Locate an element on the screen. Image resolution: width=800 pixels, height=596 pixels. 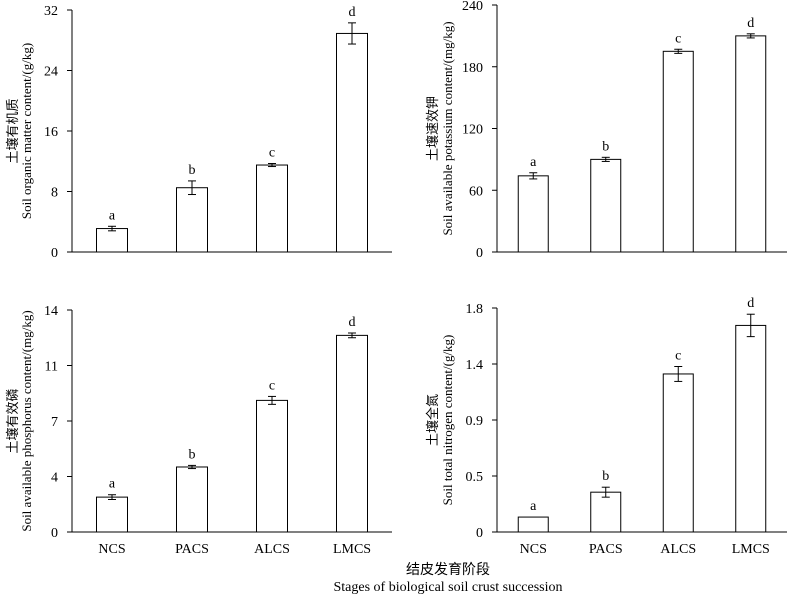
y-tick-label: 8 is located at coordinates (54, 193).